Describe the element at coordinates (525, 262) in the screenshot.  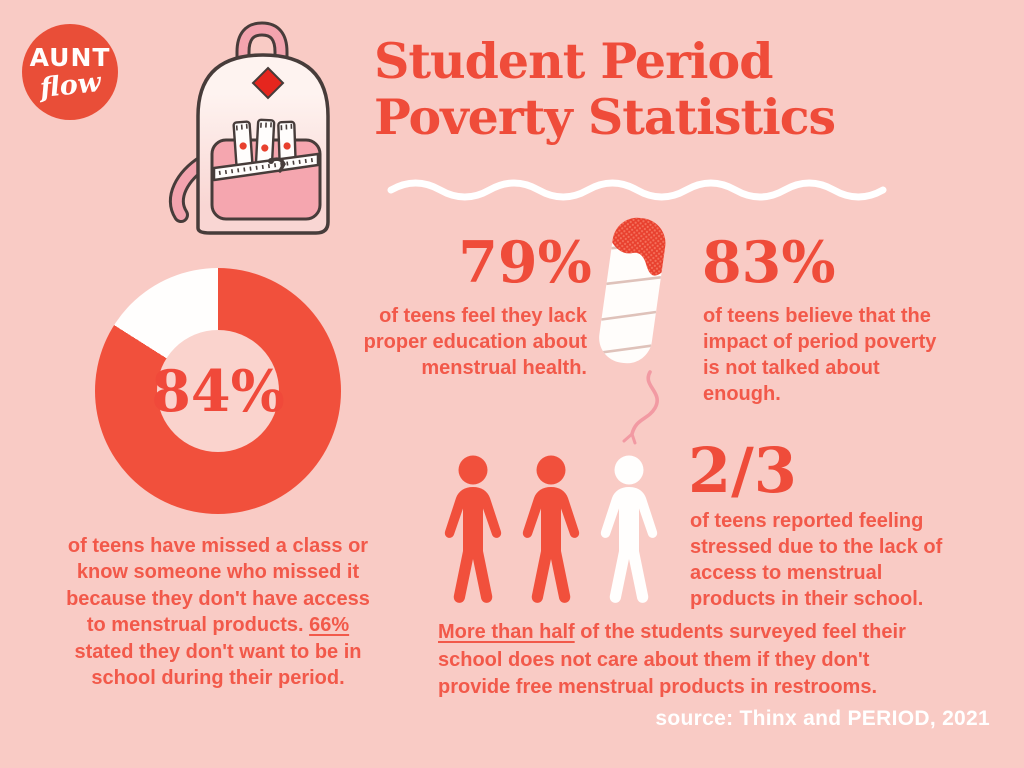
I see `stat-79-value: 79%` at that location.